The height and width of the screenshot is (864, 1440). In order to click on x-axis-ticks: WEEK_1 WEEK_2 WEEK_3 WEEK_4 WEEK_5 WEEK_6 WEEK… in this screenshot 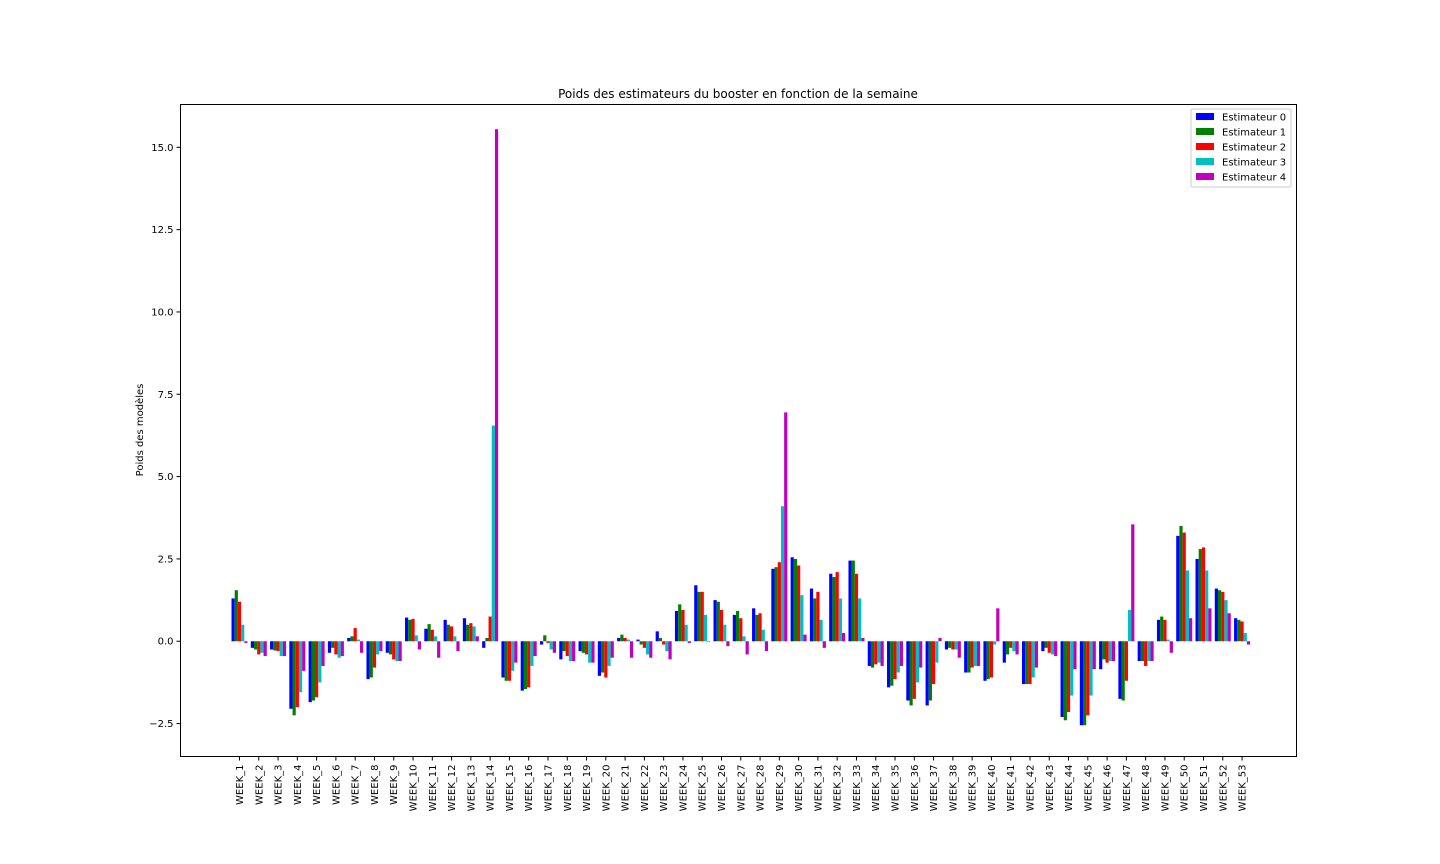, I will do `click(742, 784)`.